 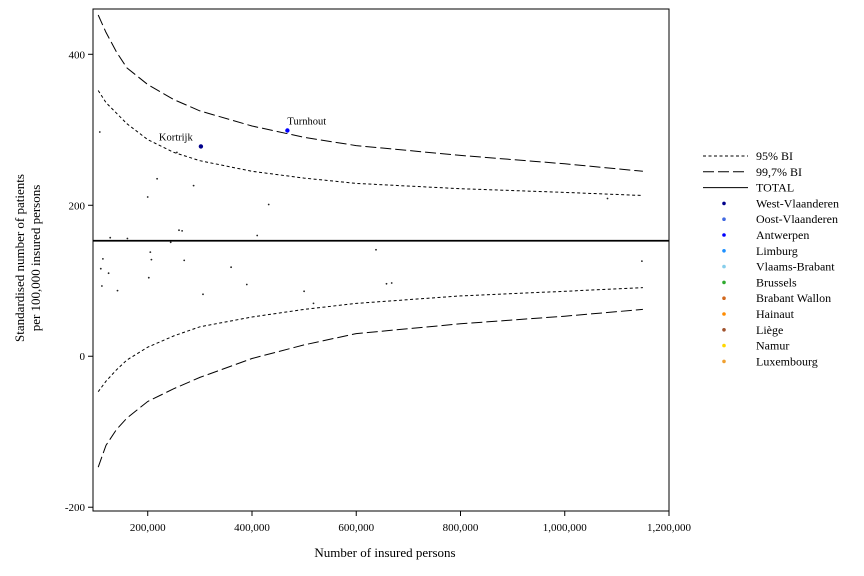 I want to click on annotation-label: Turnhout, so click(x=306, y=122).